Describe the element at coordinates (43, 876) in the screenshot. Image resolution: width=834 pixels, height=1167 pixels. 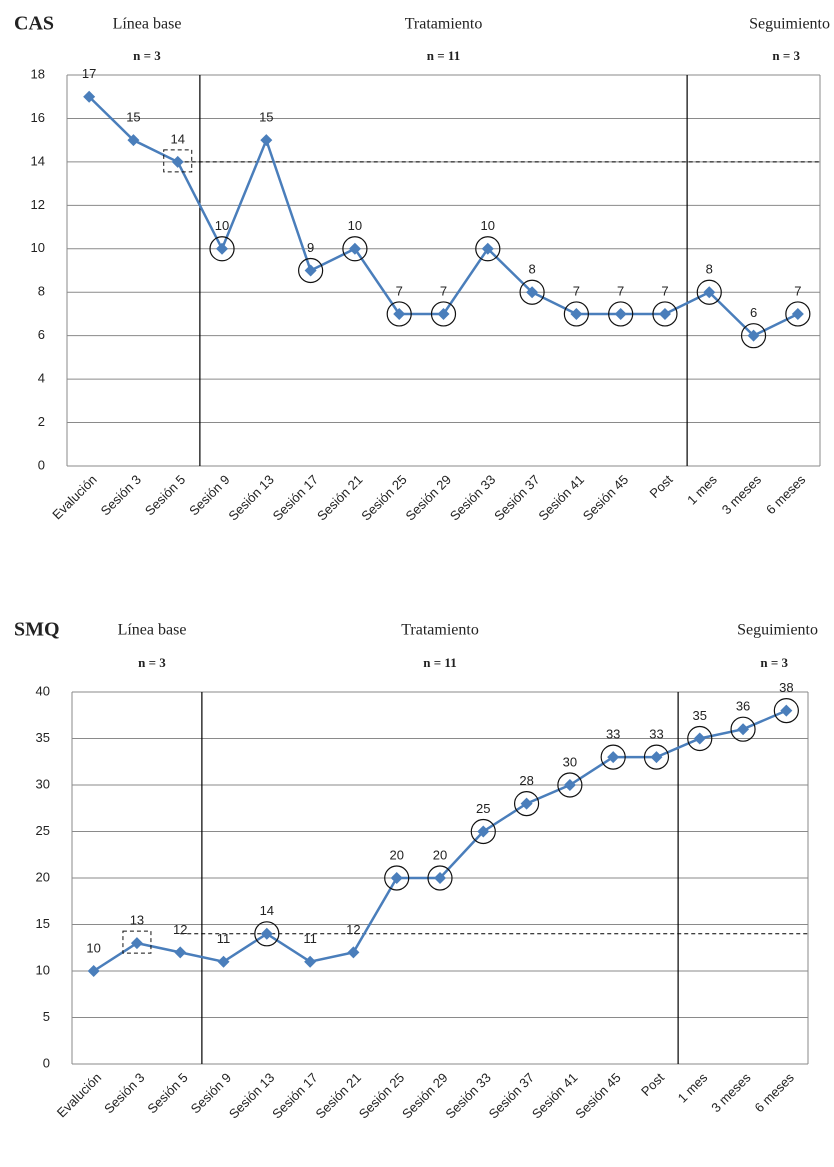
I see `y-tick-label: 20` at that location.